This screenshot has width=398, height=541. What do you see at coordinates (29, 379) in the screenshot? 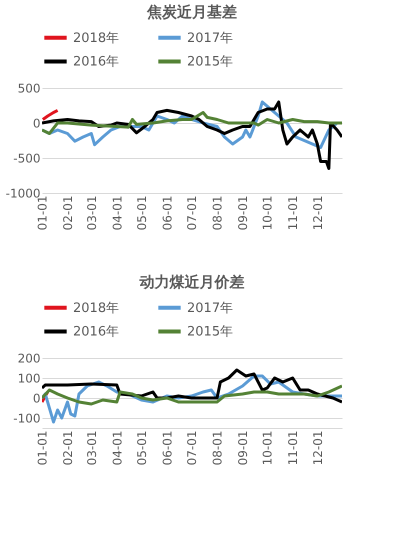
I see `y-tick-label: 100` at bounding box center [29, 379].